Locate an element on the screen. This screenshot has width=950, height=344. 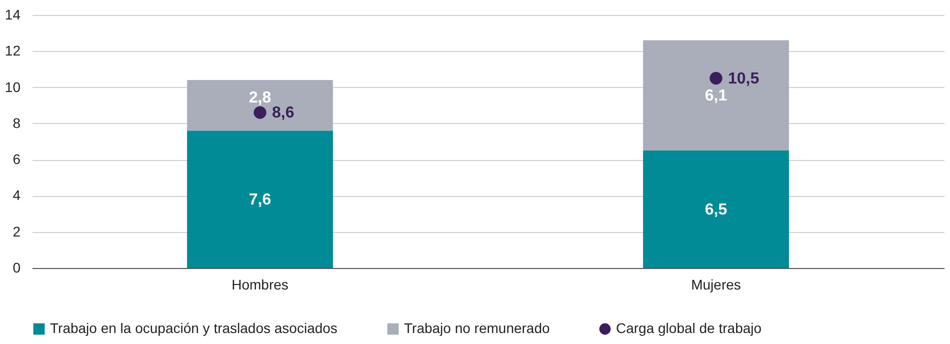
legend-label: Carga global de trabajo is located at coordinates (689, 328).